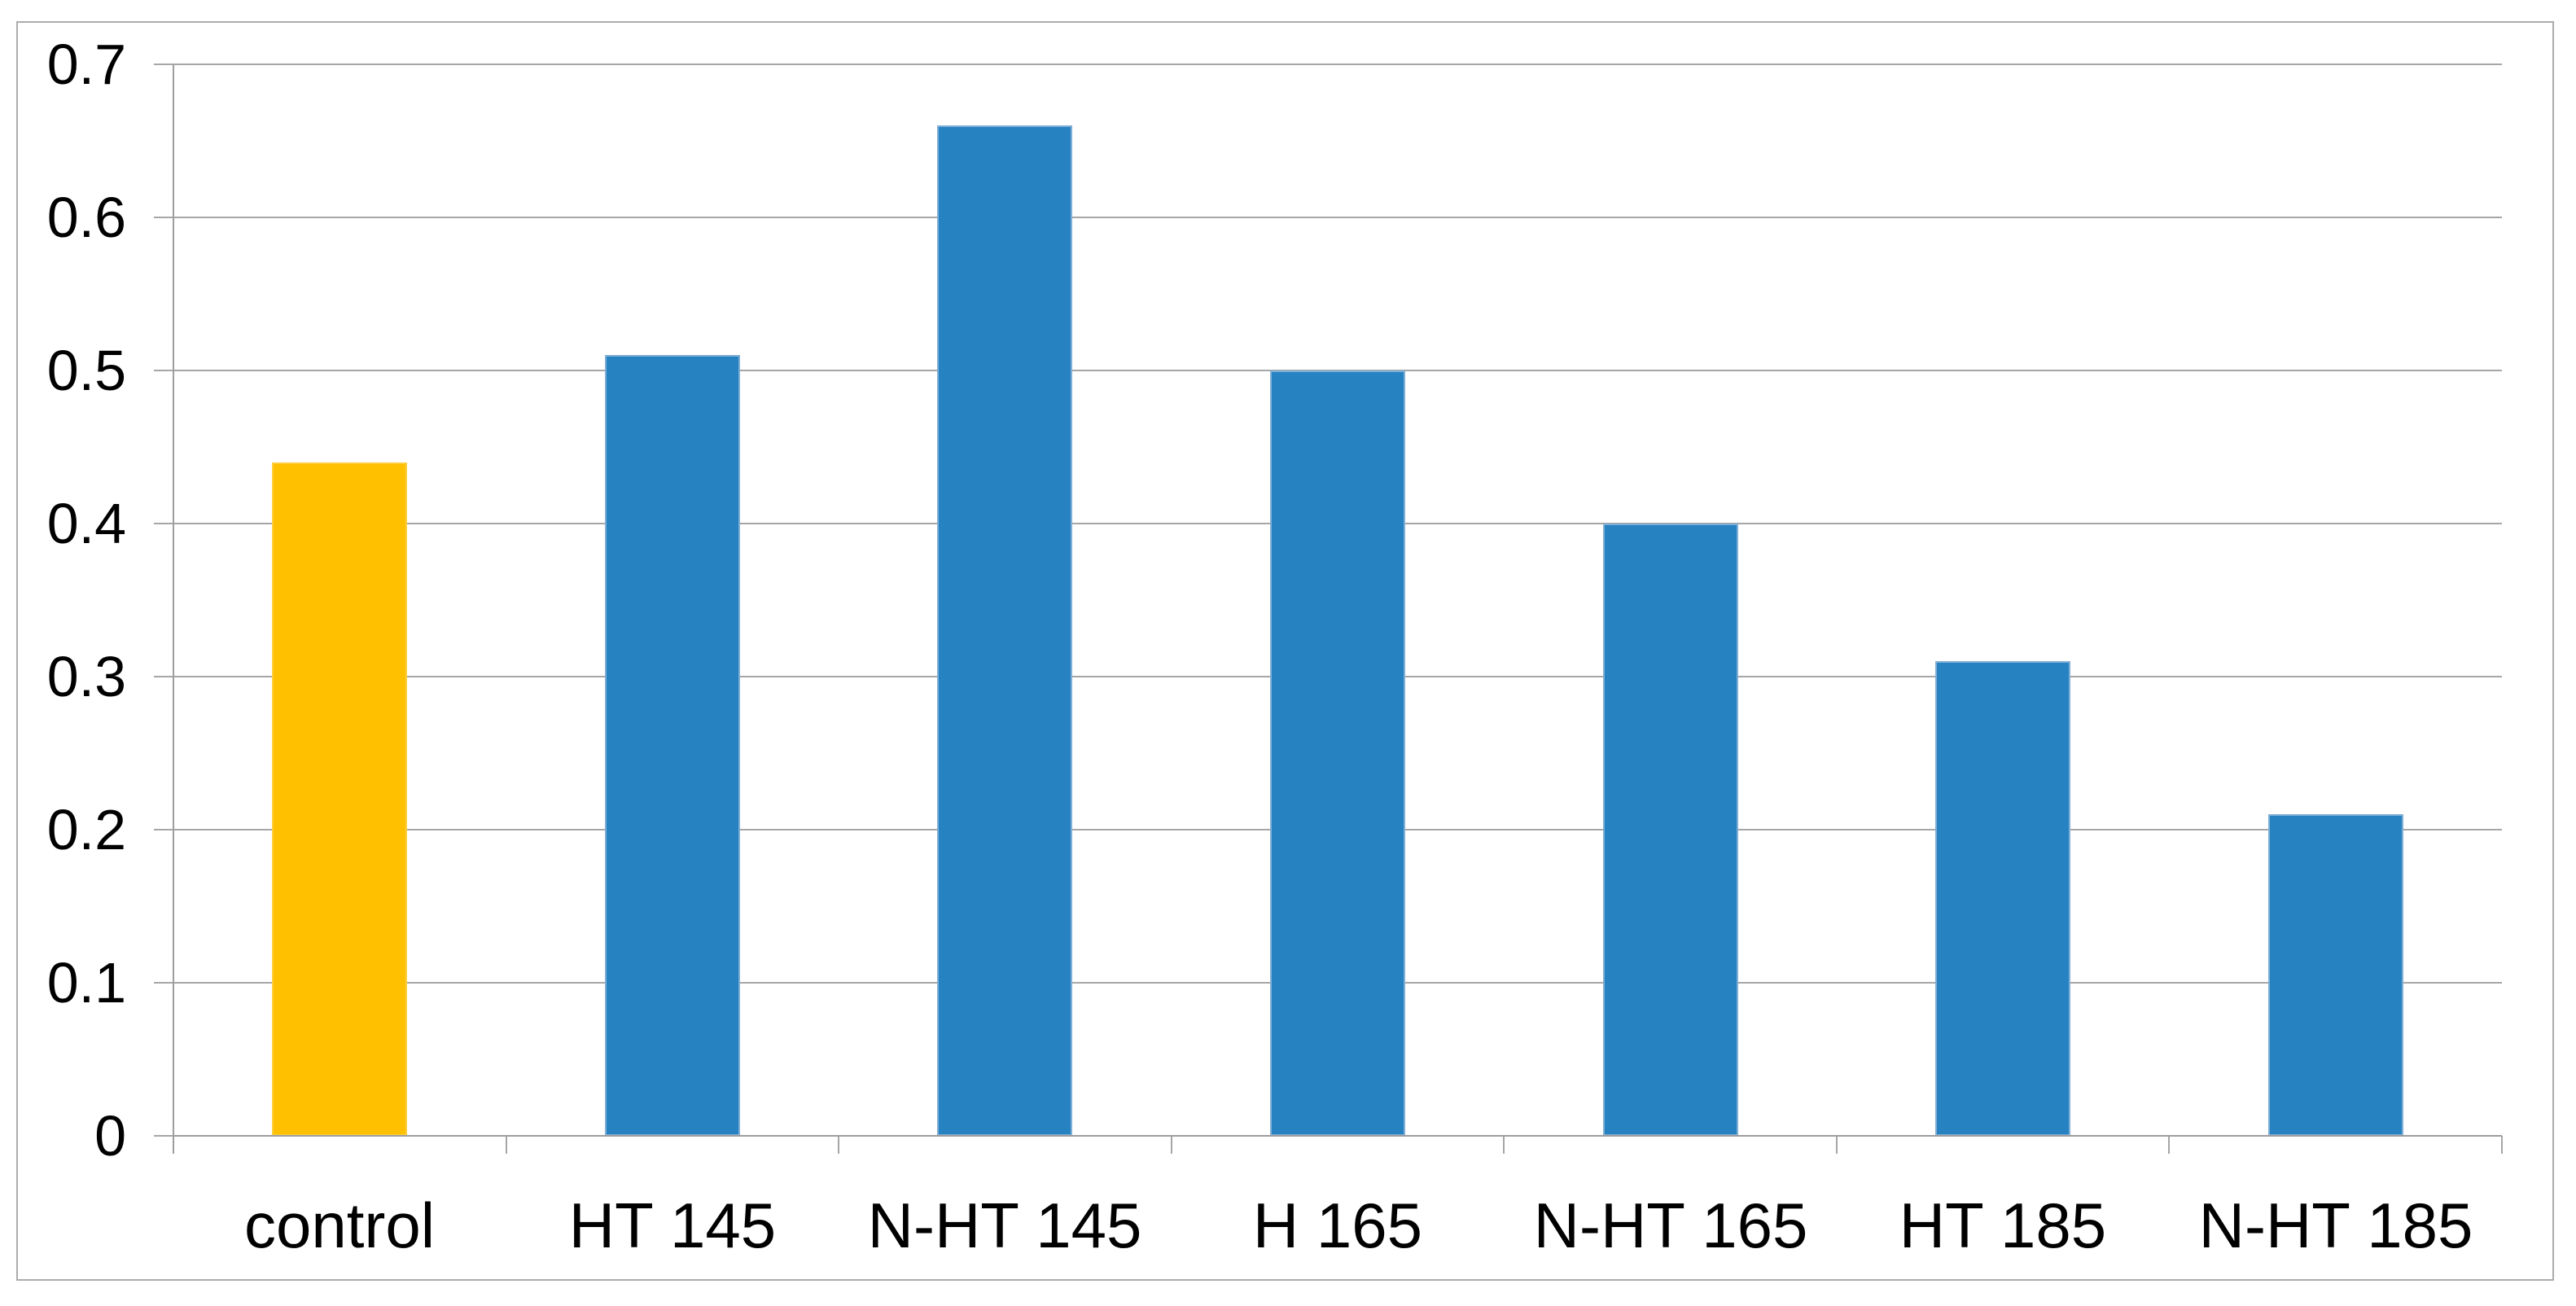  What do you see at coordinates (339, 1225) in the screenshot?
I see `x-axis-label-control: control` at bounding box center [339, 1225].